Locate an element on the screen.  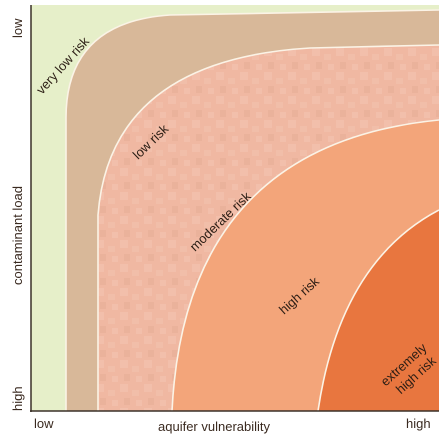
boundary-extremely-high is located at coordinates (378, 310).